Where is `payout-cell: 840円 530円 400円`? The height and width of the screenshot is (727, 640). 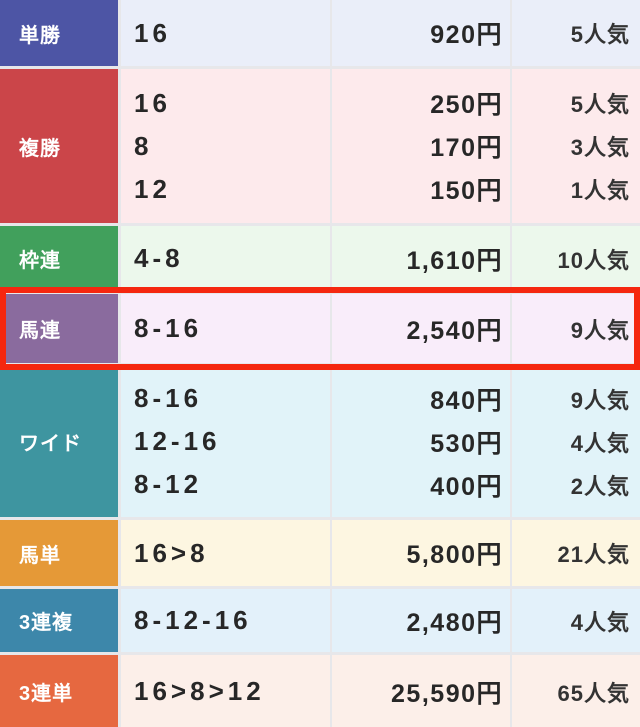 payout-cell: 840円 530円 400円 is located at coordinates (421, 441).